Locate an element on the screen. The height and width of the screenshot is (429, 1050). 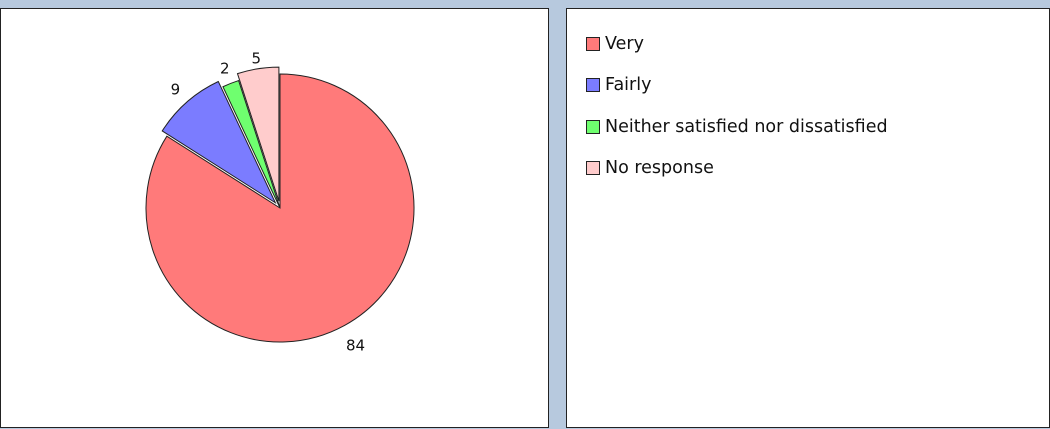
legend-item-very: Very is located at coordinates (737, 43).